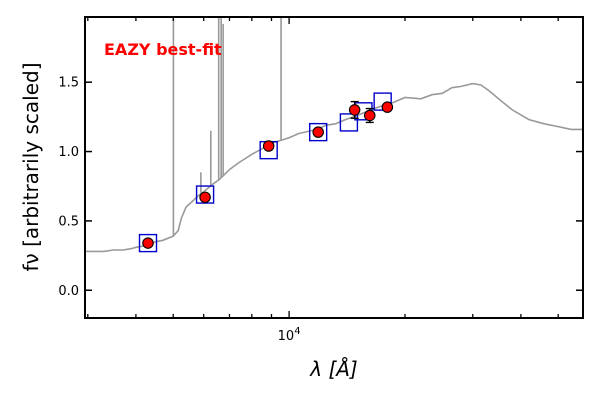 The width and height of the screenshot is (600, 400). What do you see at coordinates (68, 221) in the screenshot?
I see `y-tick-label: 0.5` at bounding box center [68, 221].